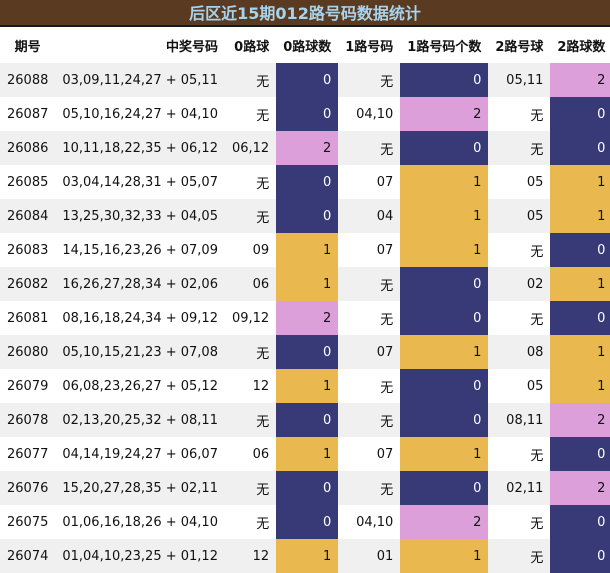  I want to click on cell-route0-balls: 09, so click(250, 250).